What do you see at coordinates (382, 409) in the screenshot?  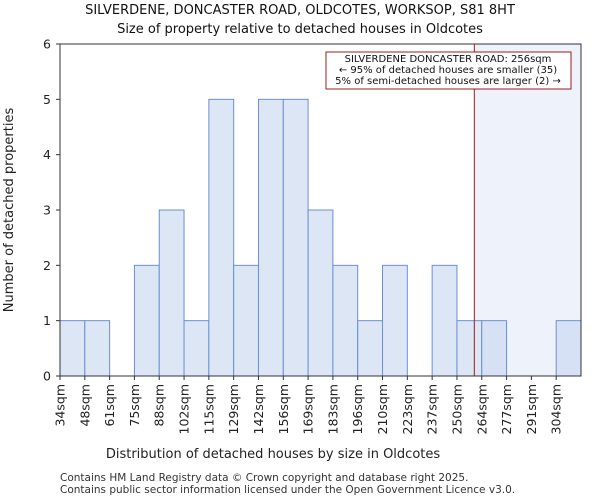 I see `x-tick-label-210sqm: 210sqm` at bounding box center [382, 409].